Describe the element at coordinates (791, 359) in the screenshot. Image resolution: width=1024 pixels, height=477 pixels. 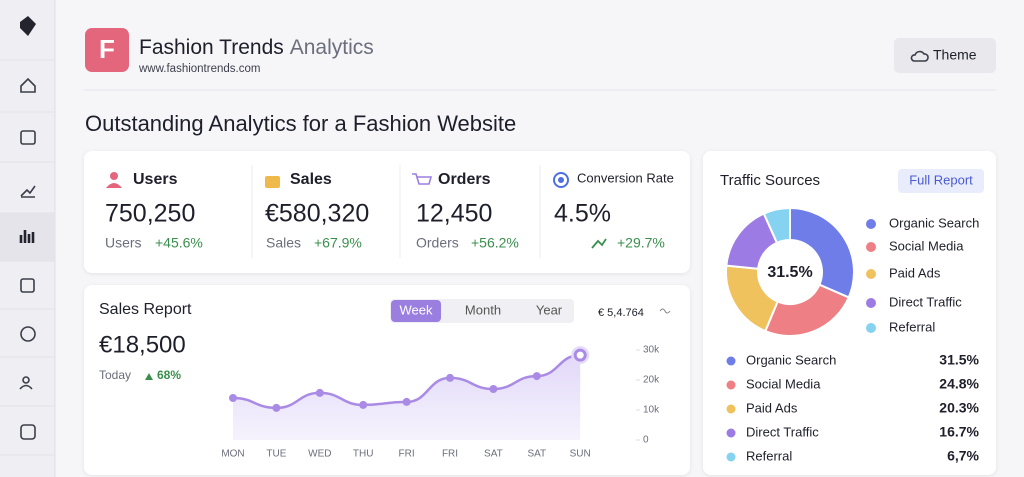
I see `table-name: Organic Search` at that location.